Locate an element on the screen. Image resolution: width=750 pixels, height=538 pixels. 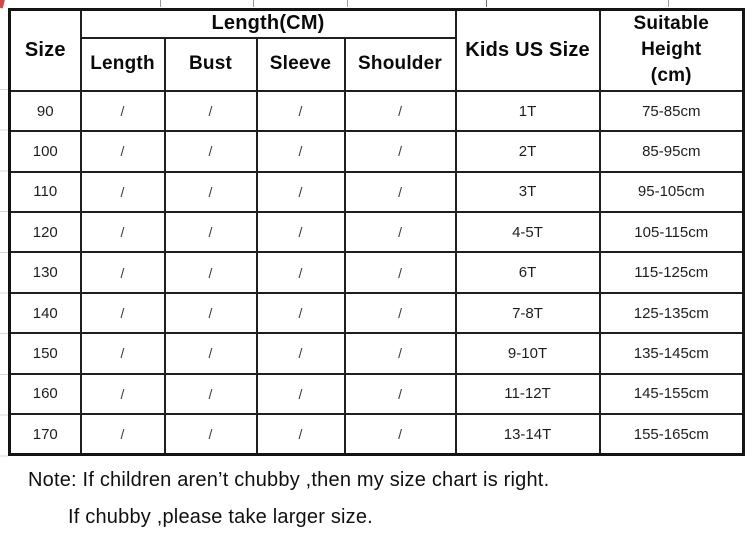
suitable-height-line: Height is located at coordinates (671, 50).